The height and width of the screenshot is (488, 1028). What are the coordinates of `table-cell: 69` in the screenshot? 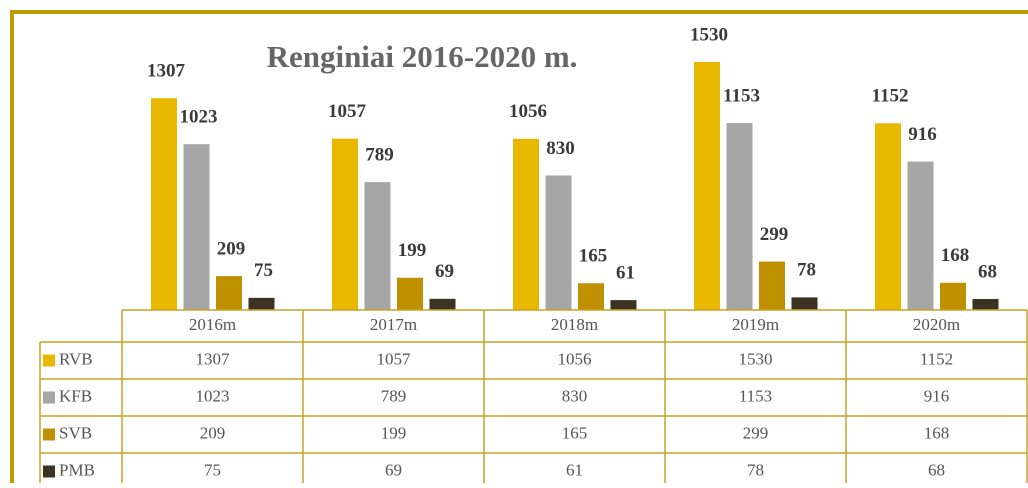 It's located at (393, 469).